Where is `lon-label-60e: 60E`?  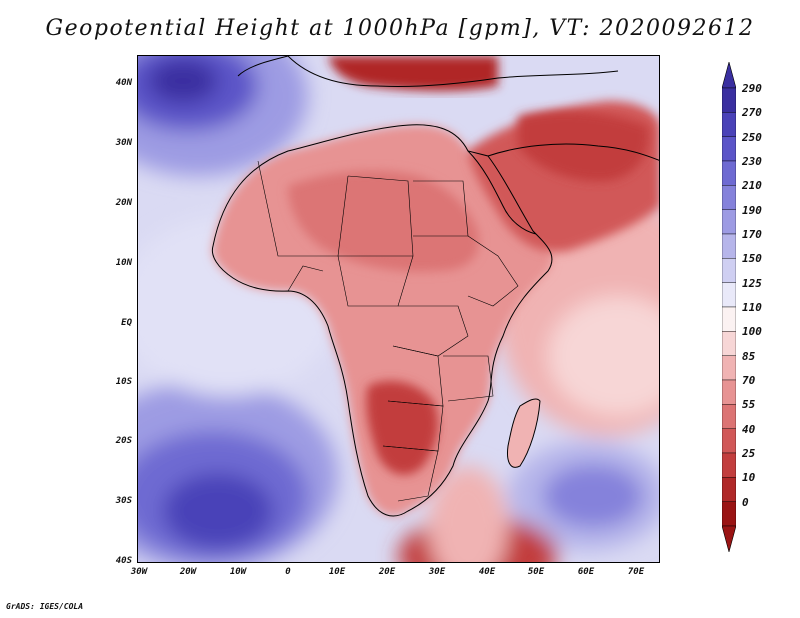 lon-label-60e: 60E is located at coordinates (586, 572).